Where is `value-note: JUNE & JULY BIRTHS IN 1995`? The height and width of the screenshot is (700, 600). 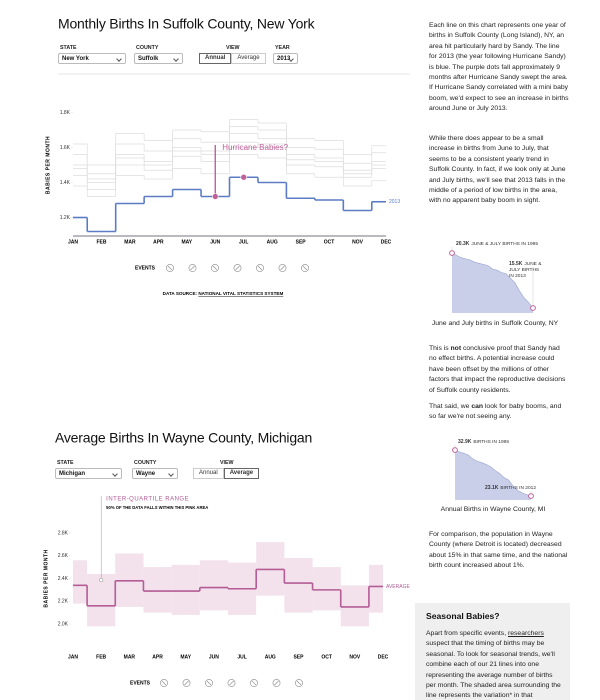 value-note: JUNE & JULY BIRTHS IN 1995 is located at coordinates (504, 244).